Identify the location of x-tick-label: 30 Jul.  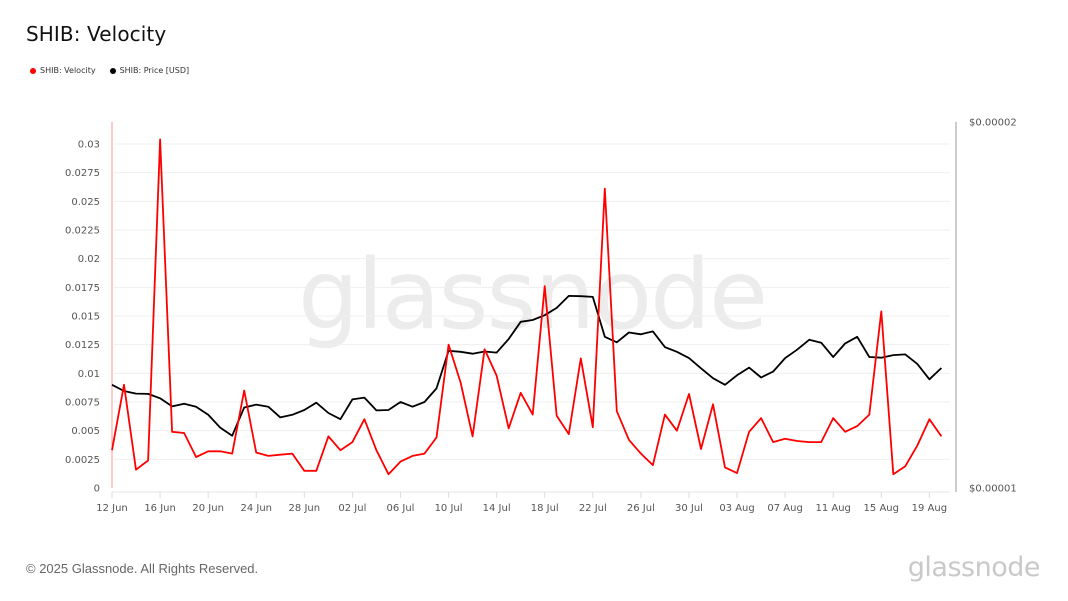
(689, 508).